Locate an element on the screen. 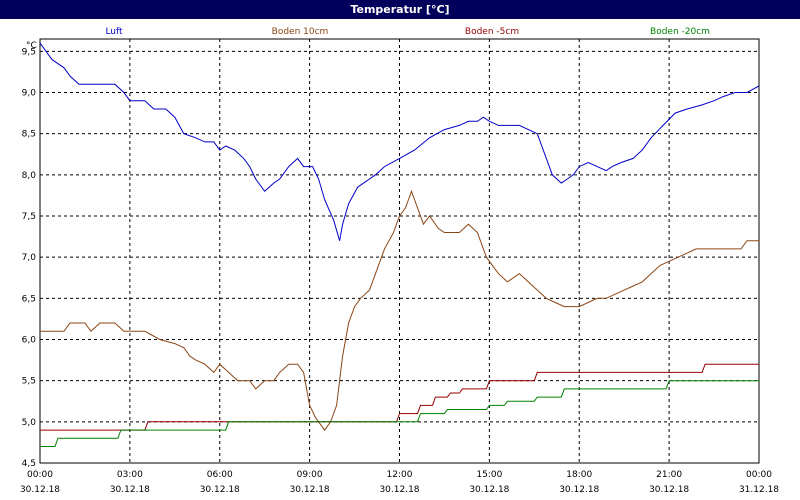  x-tick-time: 03:00 is located at coordinates (130, 475).